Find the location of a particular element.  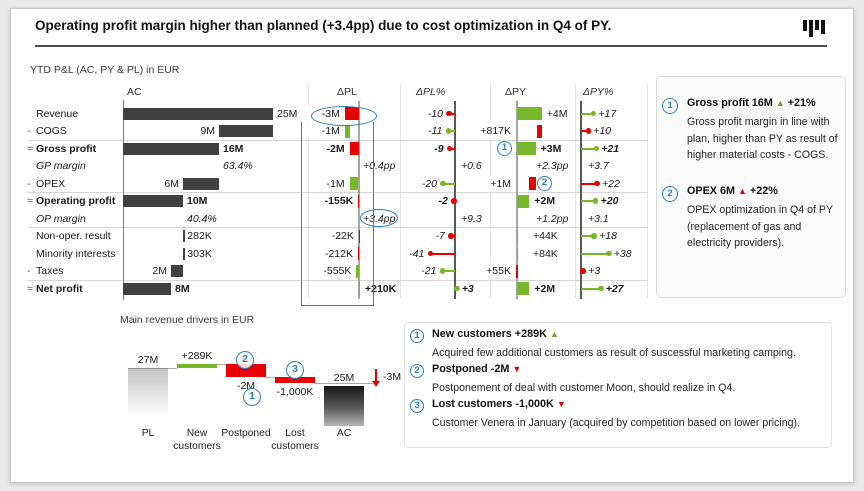

dpy-value: +3M is located at coordinates (551, 148).